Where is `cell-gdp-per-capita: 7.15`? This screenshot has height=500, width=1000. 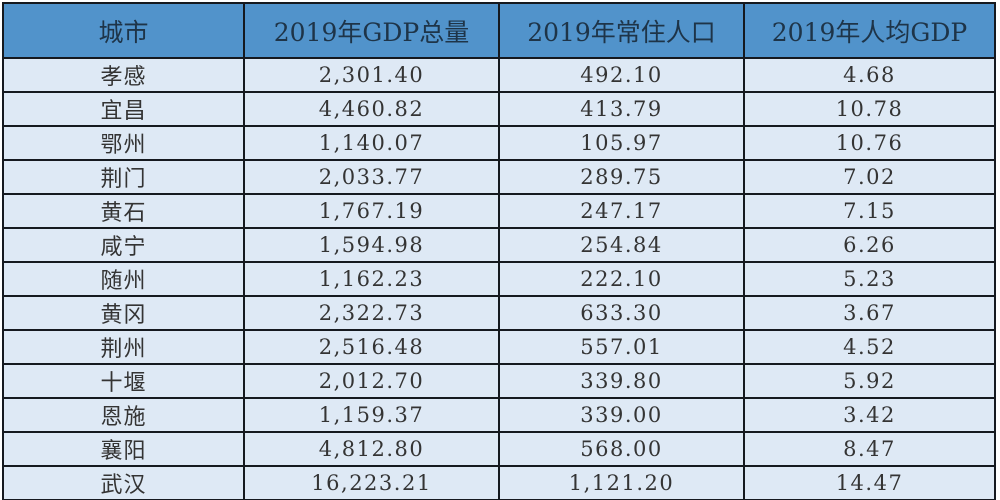
cell-gdp-per-capita: 7.15 is located at coordinates (869, 211).